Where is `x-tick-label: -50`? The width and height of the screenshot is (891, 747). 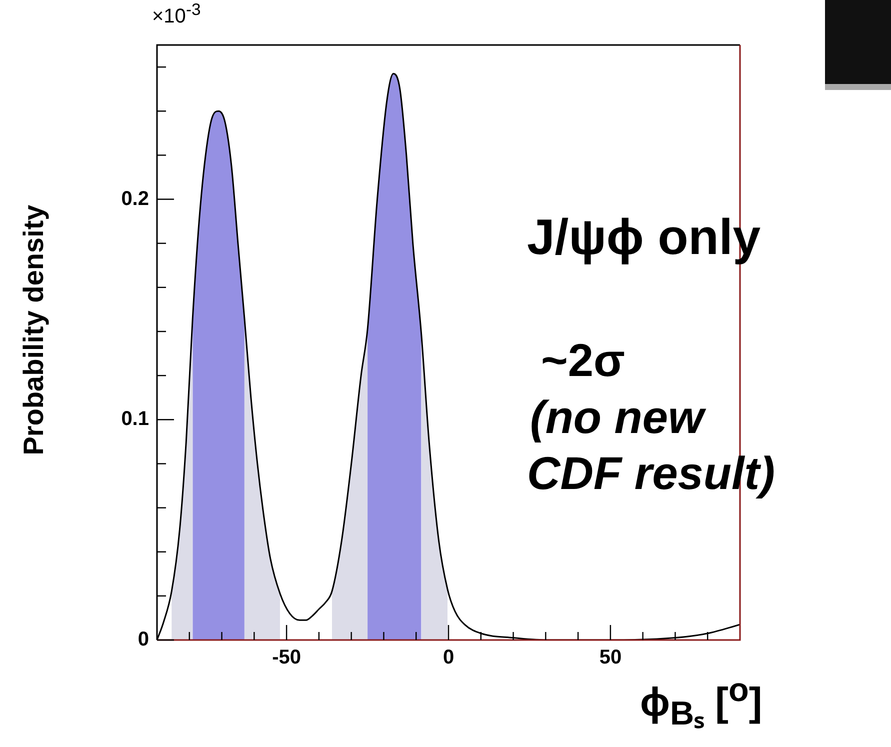
x-tick-label: -50 is located at coordinates (287, 657).